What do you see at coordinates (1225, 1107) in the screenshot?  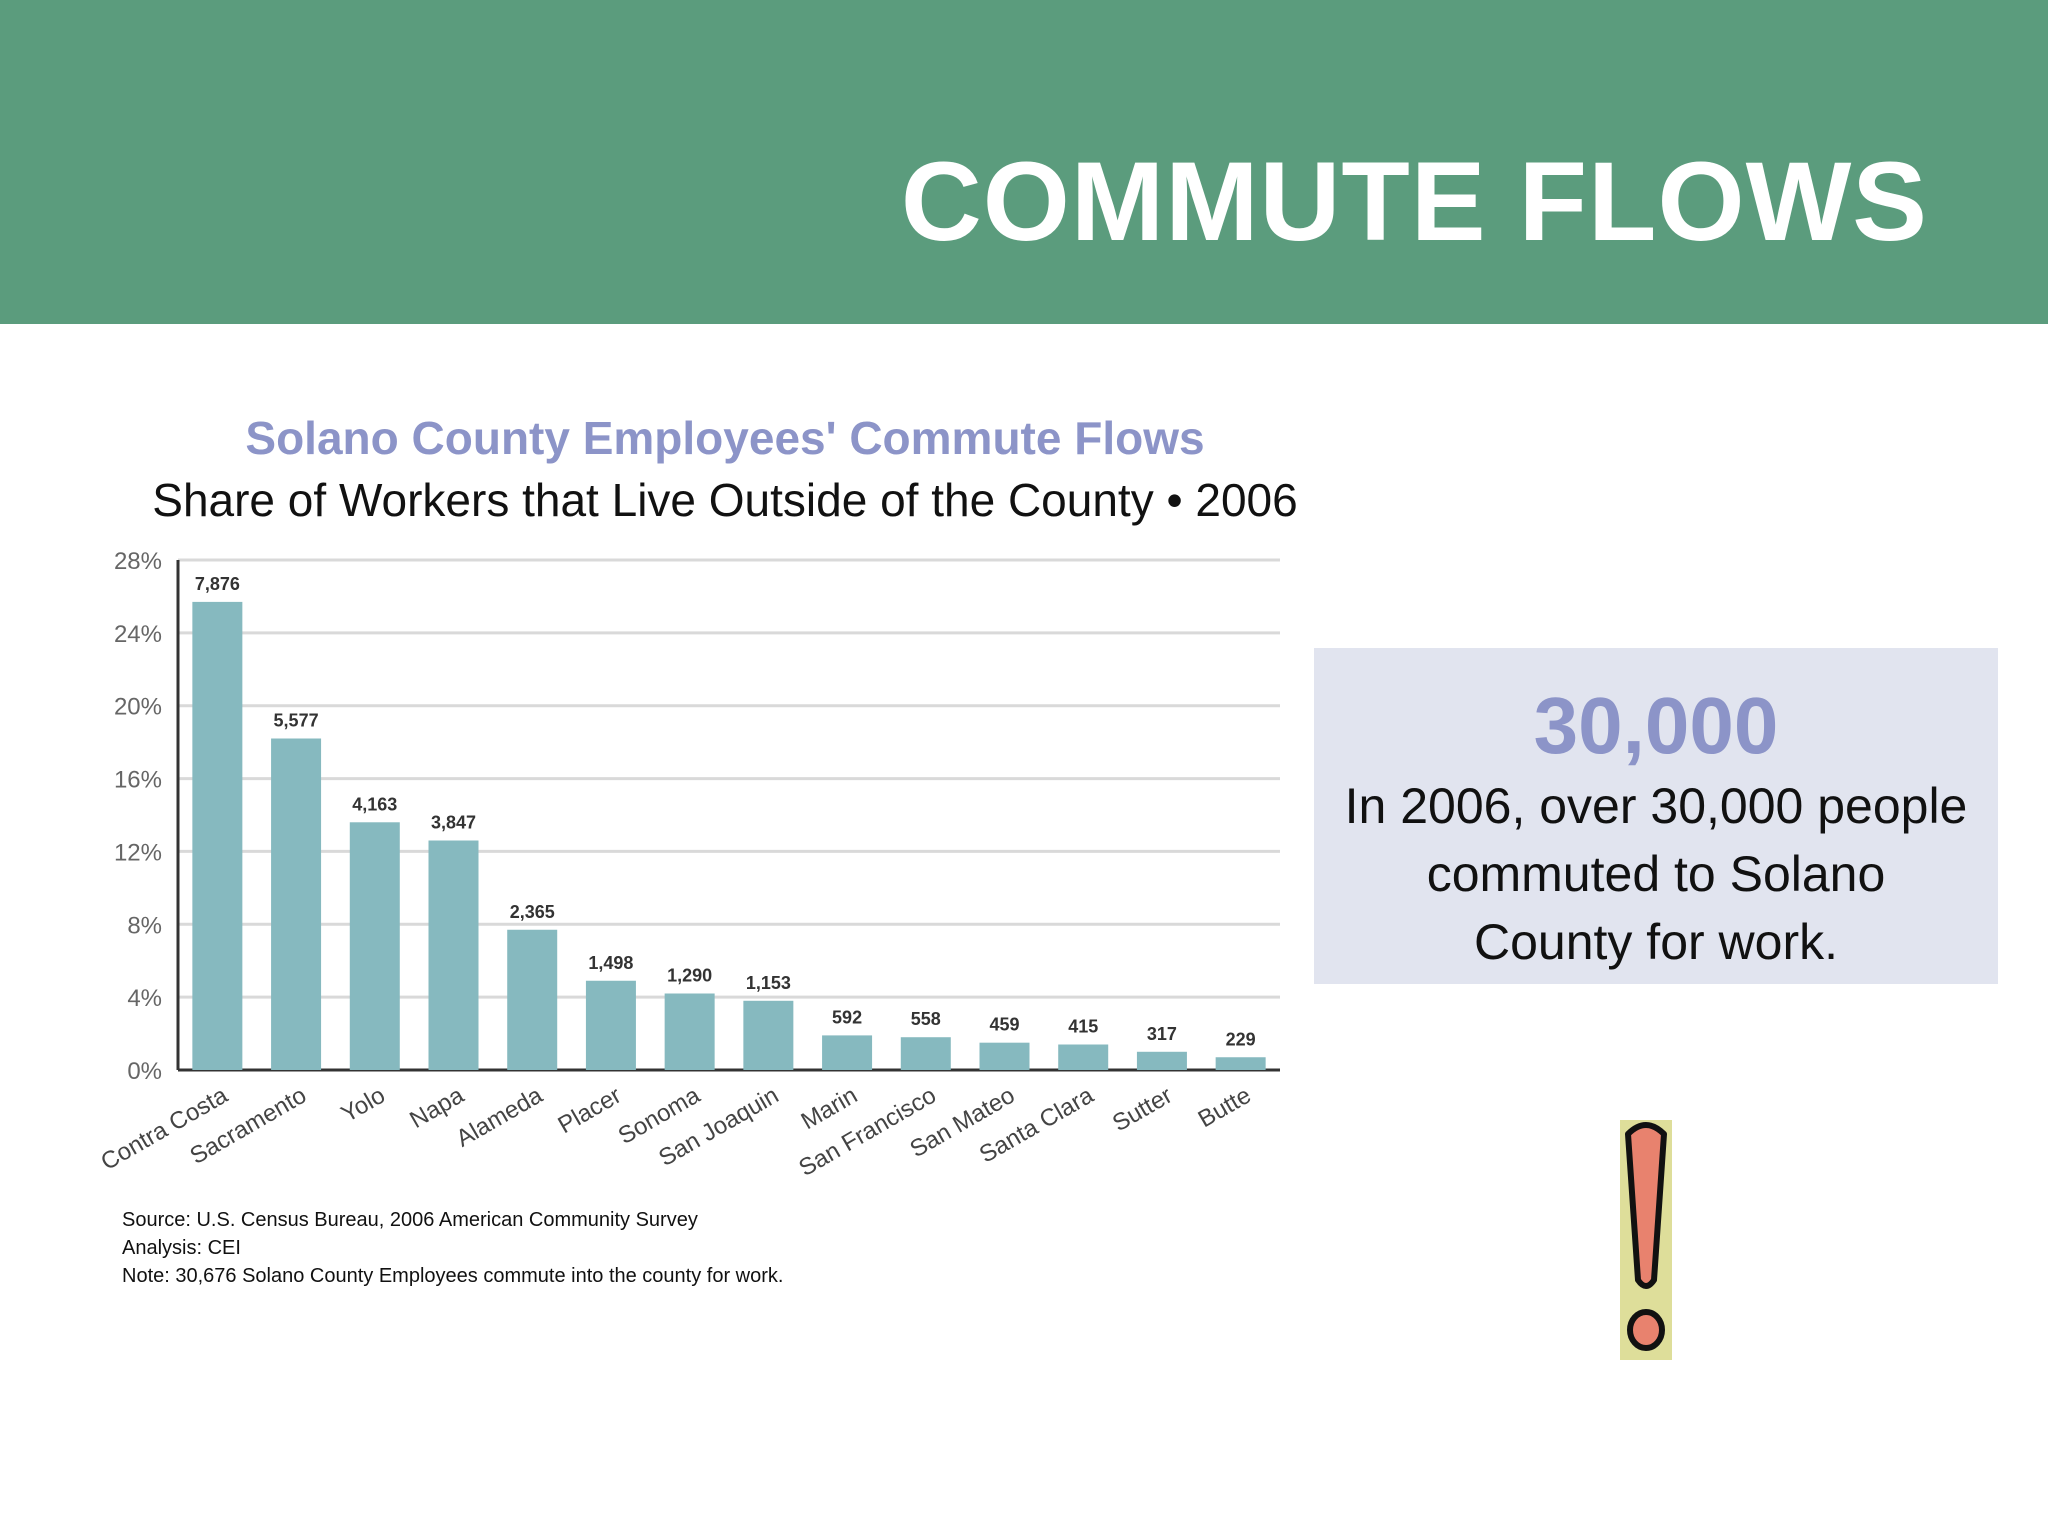 I see `x-tick-label: Butte` at bounding box center [1225, 1107].